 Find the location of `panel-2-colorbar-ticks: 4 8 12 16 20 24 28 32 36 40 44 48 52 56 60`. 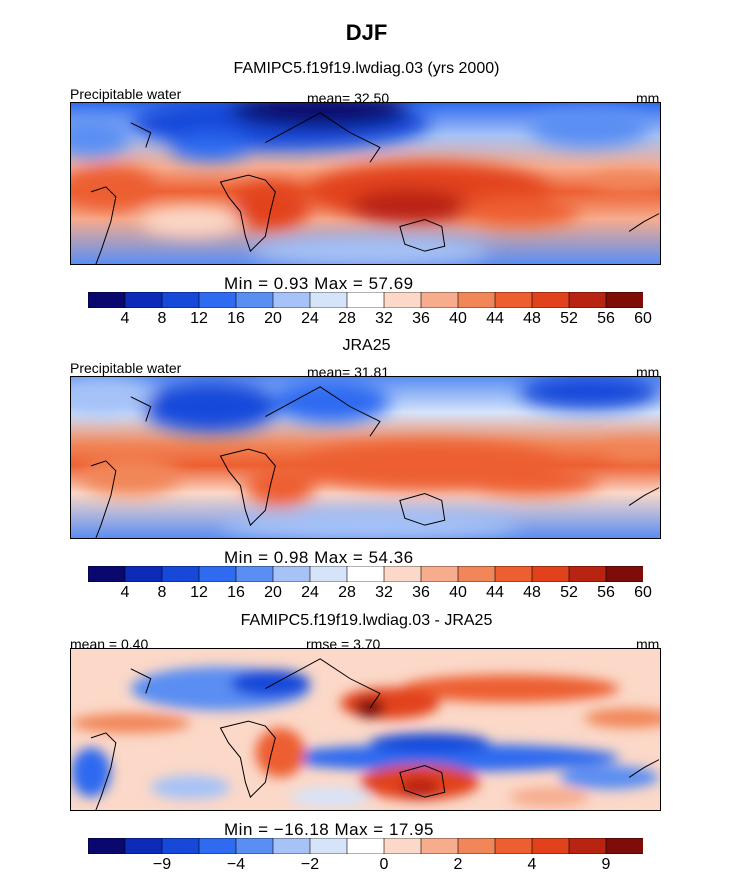

panel-2-colorbar-ticks: 4 8 12 16 20 24 28 32 36 40 44 48 52 56 60 is located at coordinates (370, 594).